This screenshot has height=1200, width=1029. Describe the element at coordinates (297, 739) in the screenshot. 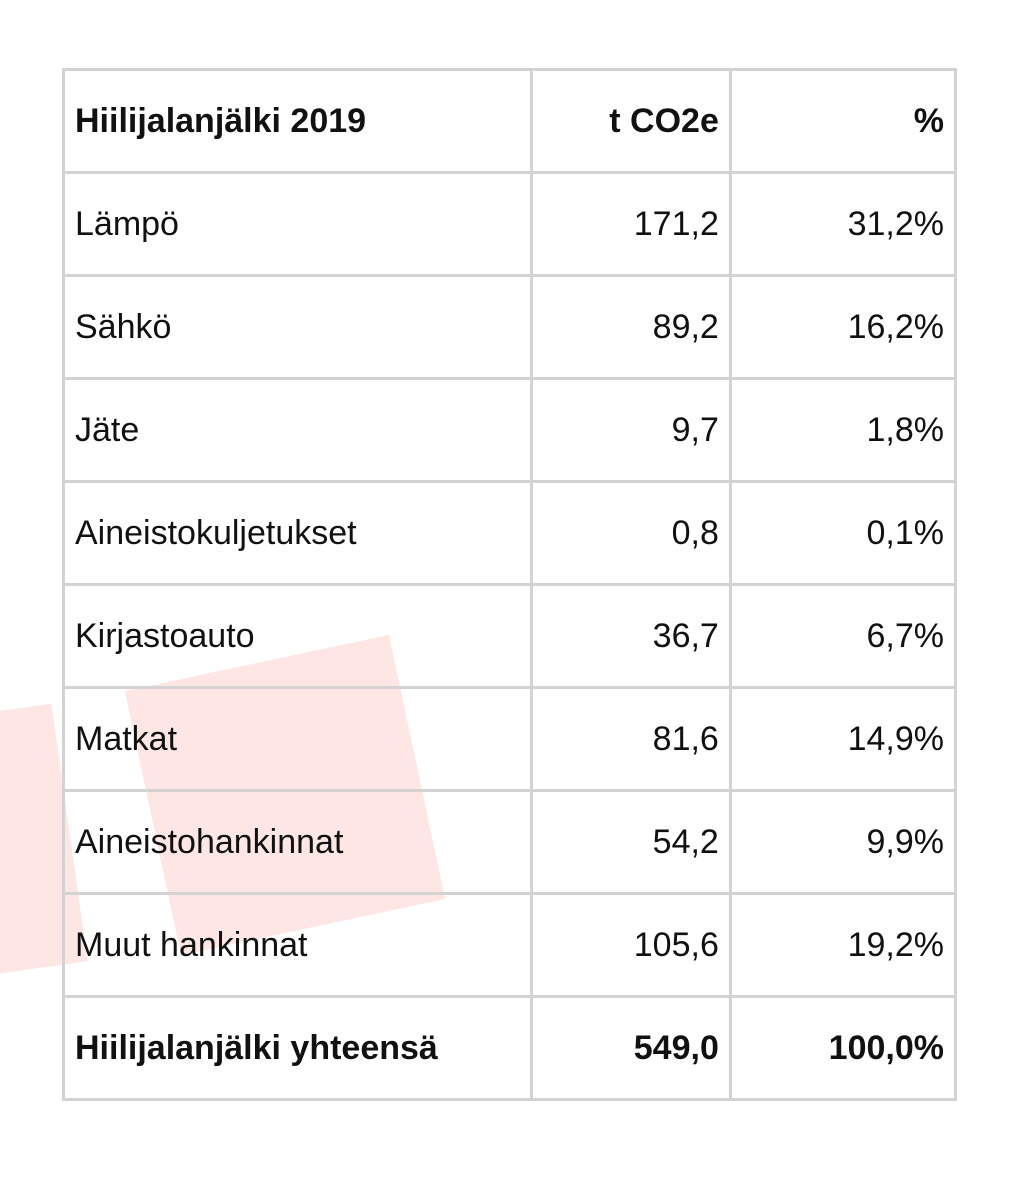

I see `row-label: Matkat` at that location.